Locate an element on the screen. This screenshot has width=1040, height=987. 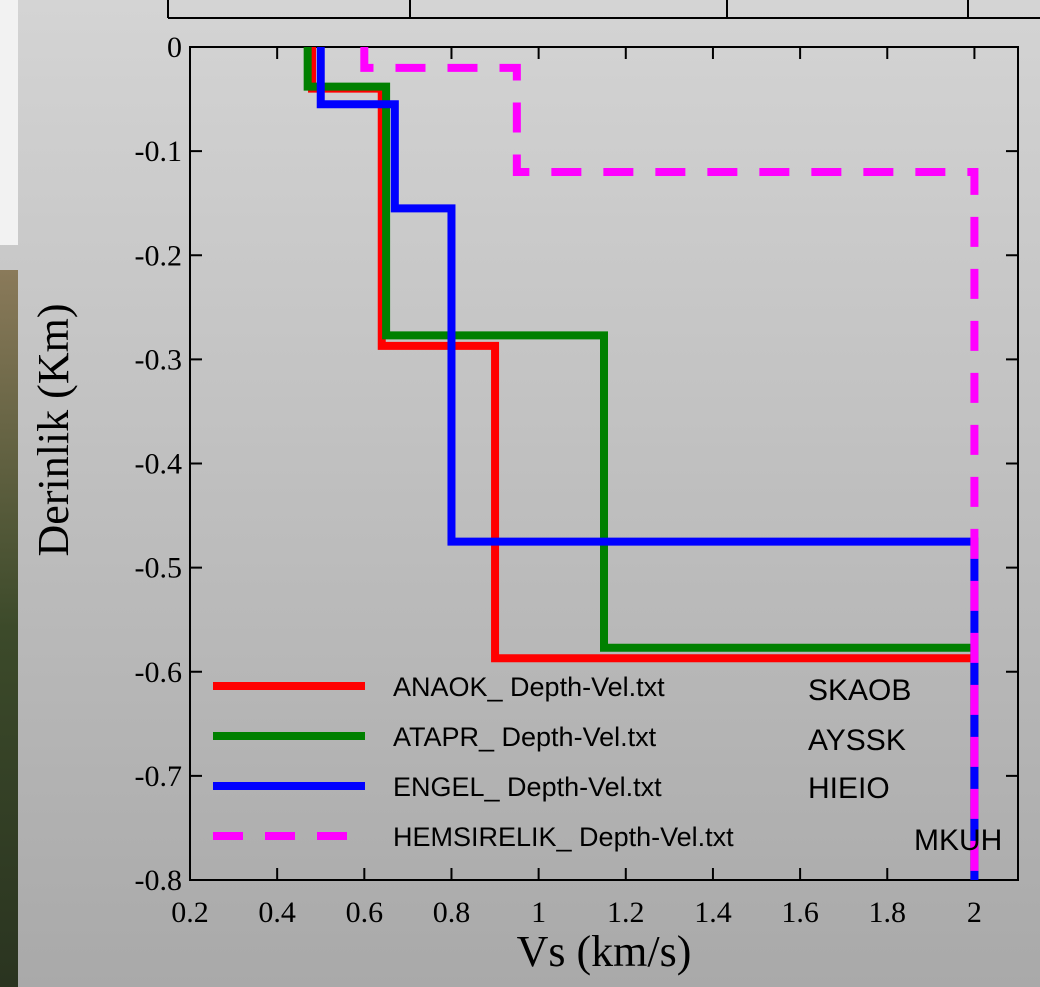
x-tick-label: 0.6 is located at coordinates (365, 912).